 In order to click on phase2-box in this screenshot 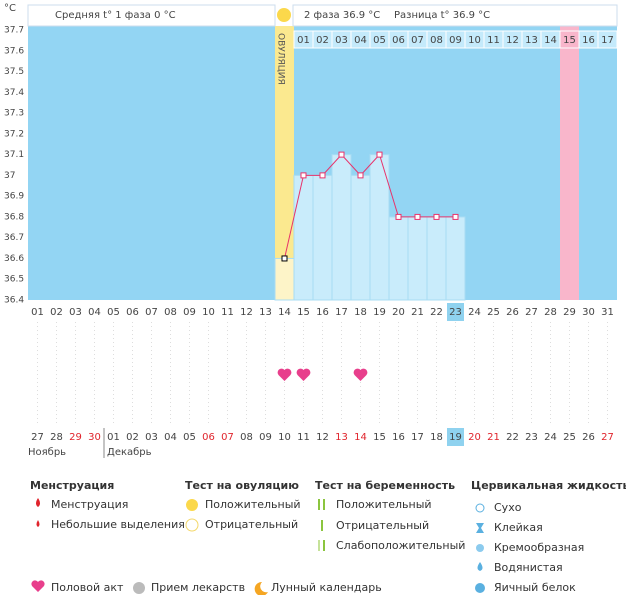, I will do `click(455, 15)`.